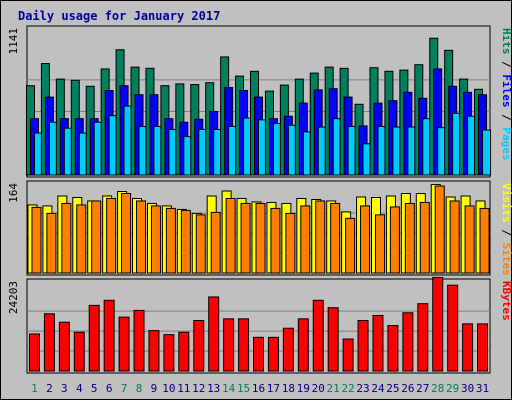  Describe the element at coordinates (124, 388) in the screenshot. I see `day-label-7: 7` at that location.